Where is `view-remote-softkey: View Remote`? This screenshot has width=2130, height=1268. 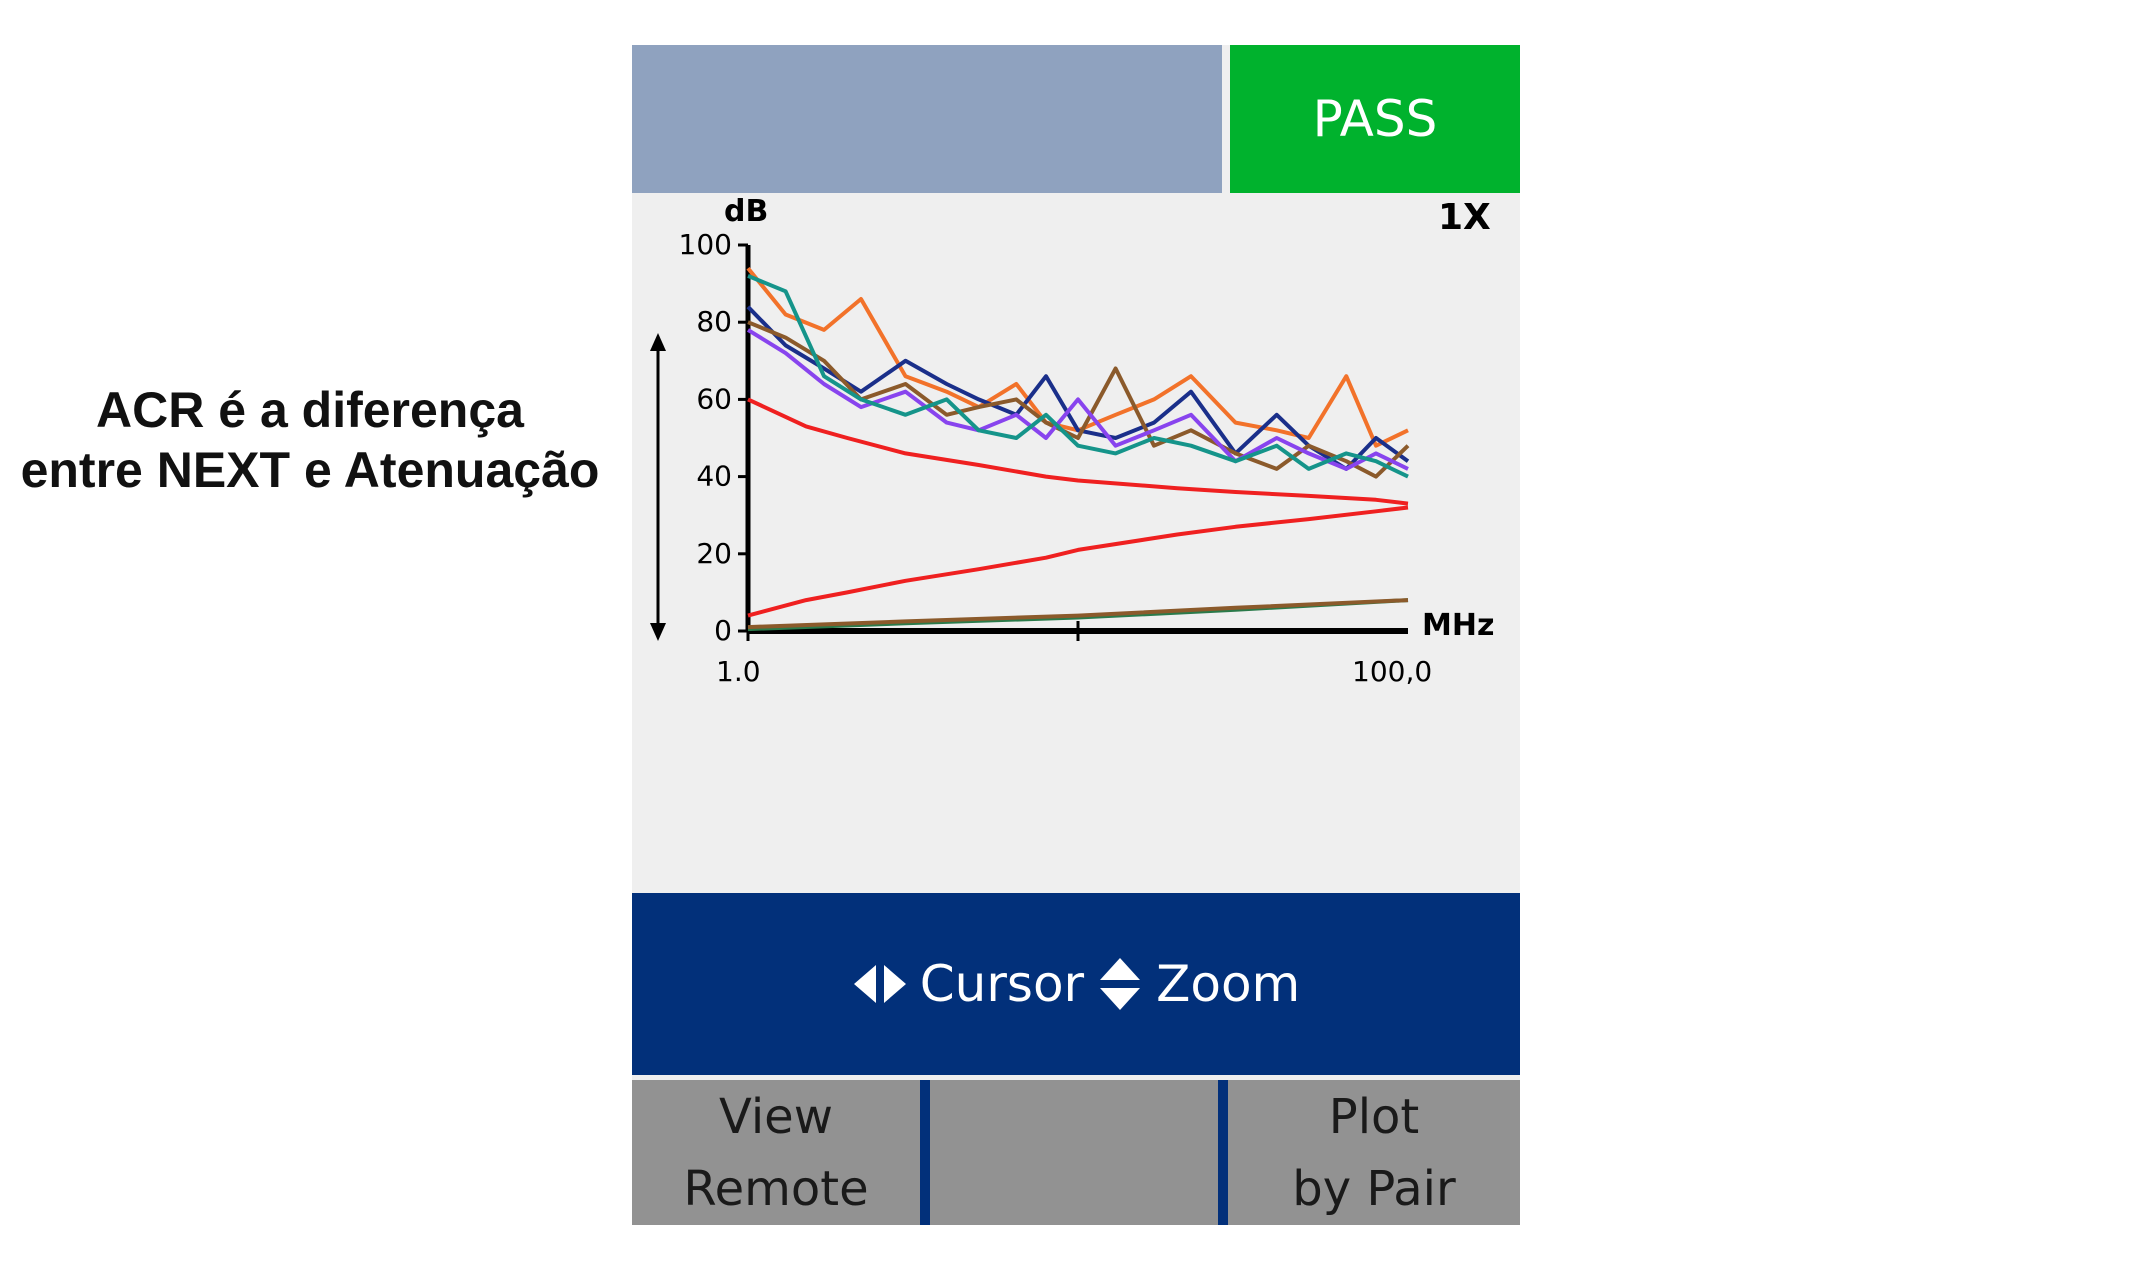
view-remote-softkey: View Remote is located at coordinates (776, 1152).